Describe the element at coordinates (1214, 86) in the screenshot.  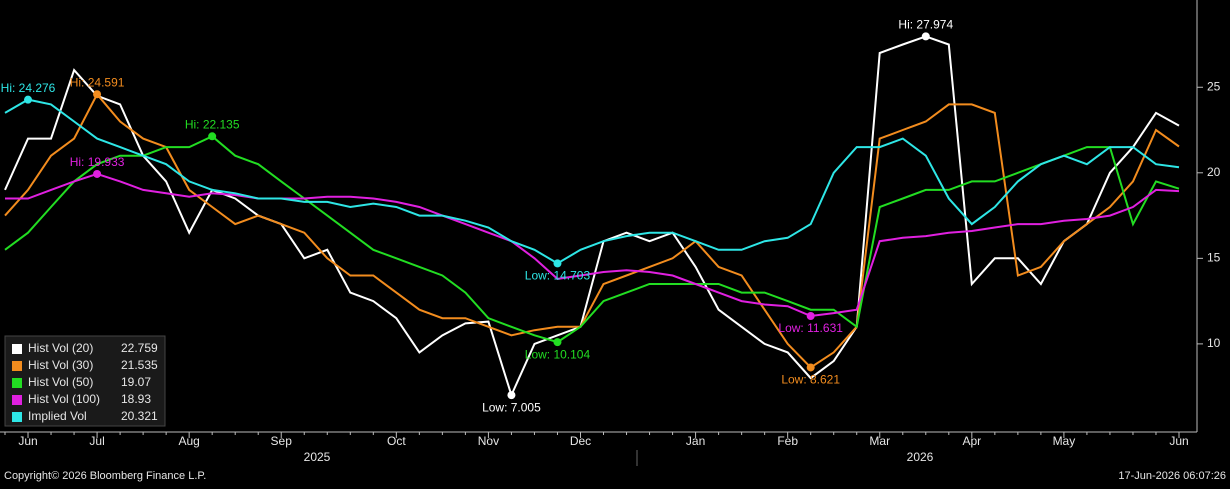
I see `y-tick-label: 25` at that location.